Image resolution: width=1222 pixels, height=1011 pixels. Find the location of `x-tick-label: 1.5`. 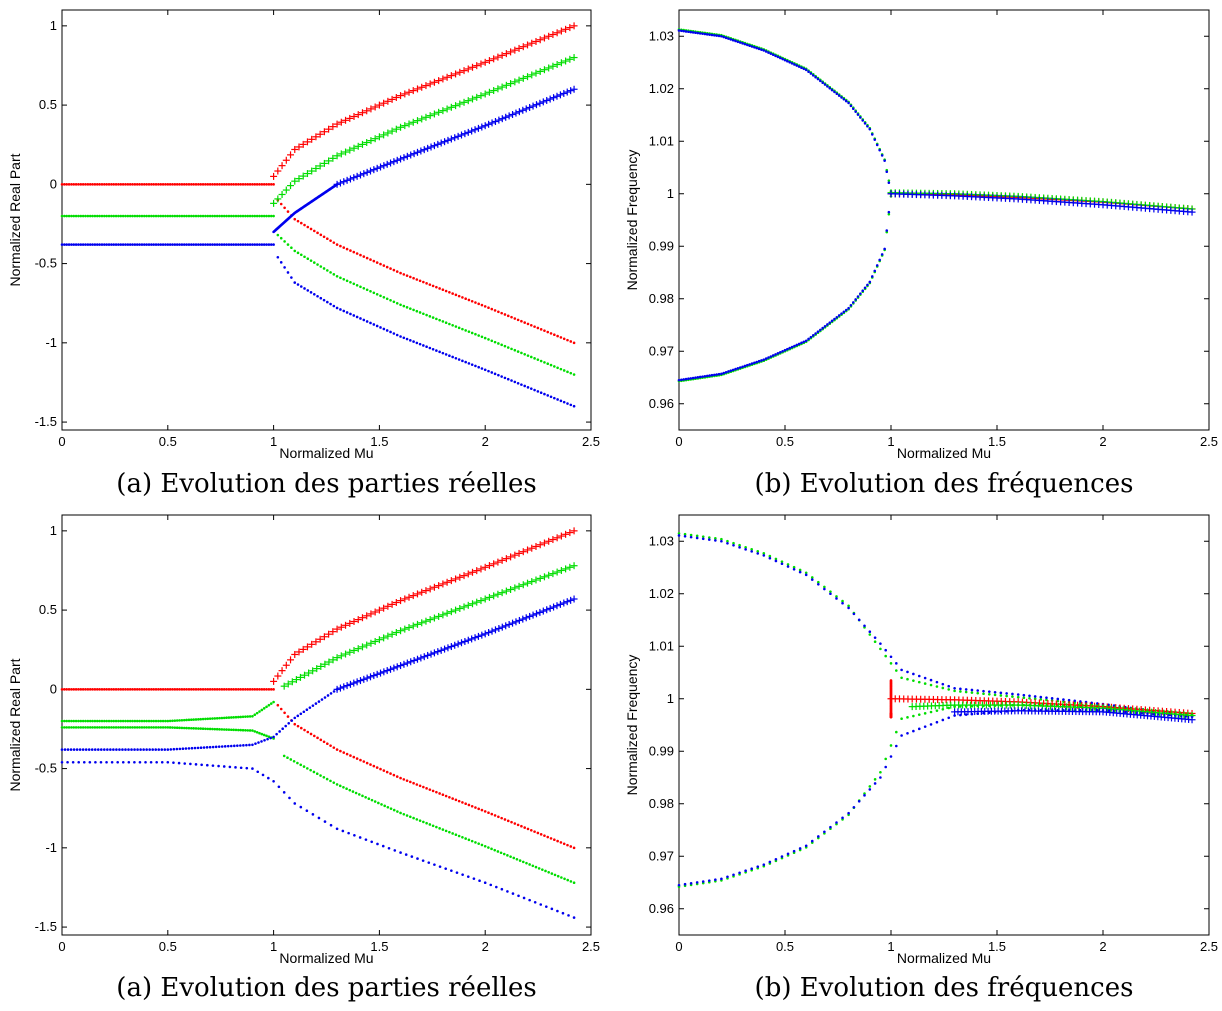

x-tick-label: 1.5 is located at coordinates (997, 441).